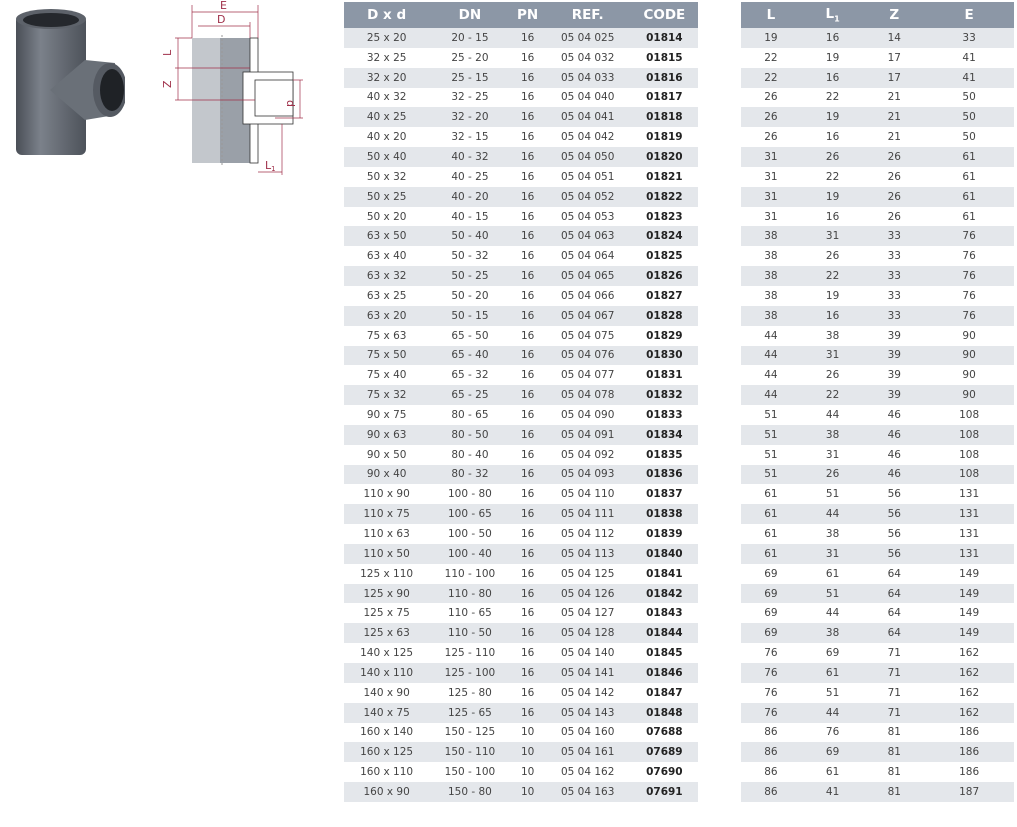 The height and width of the screenshot is (827, 1017). What do you see at coordinates (664, 752) in the screenshot?
I see `table-cell: 07689` at bounding box center [664, 752].